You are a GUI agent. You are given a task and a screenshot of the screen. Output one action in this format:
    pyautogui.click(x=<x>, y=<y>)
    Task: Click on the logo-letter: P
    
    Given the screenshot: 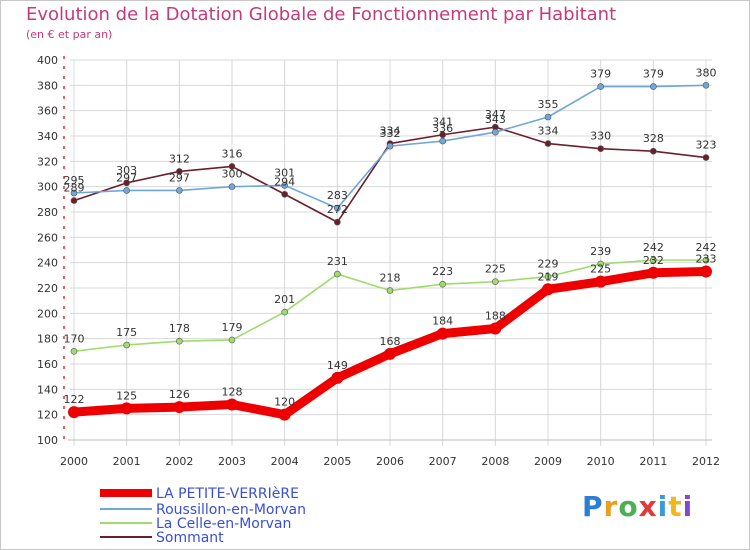 What is the action you would take?
    pyautogui.click(x=593, y=506)
    